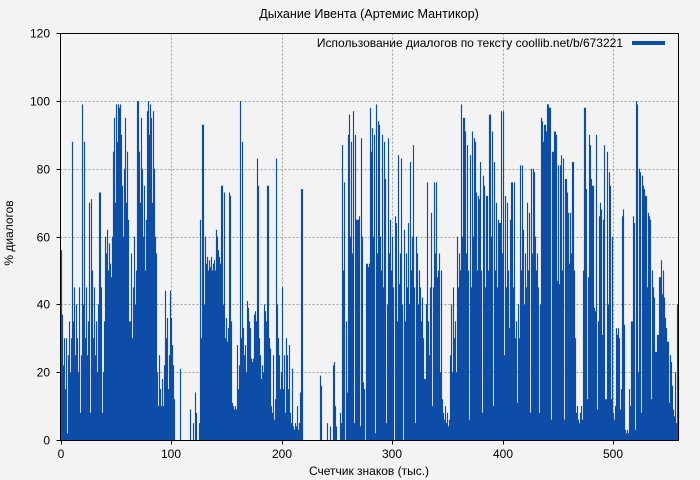  What do you see at coordinates (44, 373) in the screenshot?
I see `svg-text: 20` at bounding box center [44, 373].